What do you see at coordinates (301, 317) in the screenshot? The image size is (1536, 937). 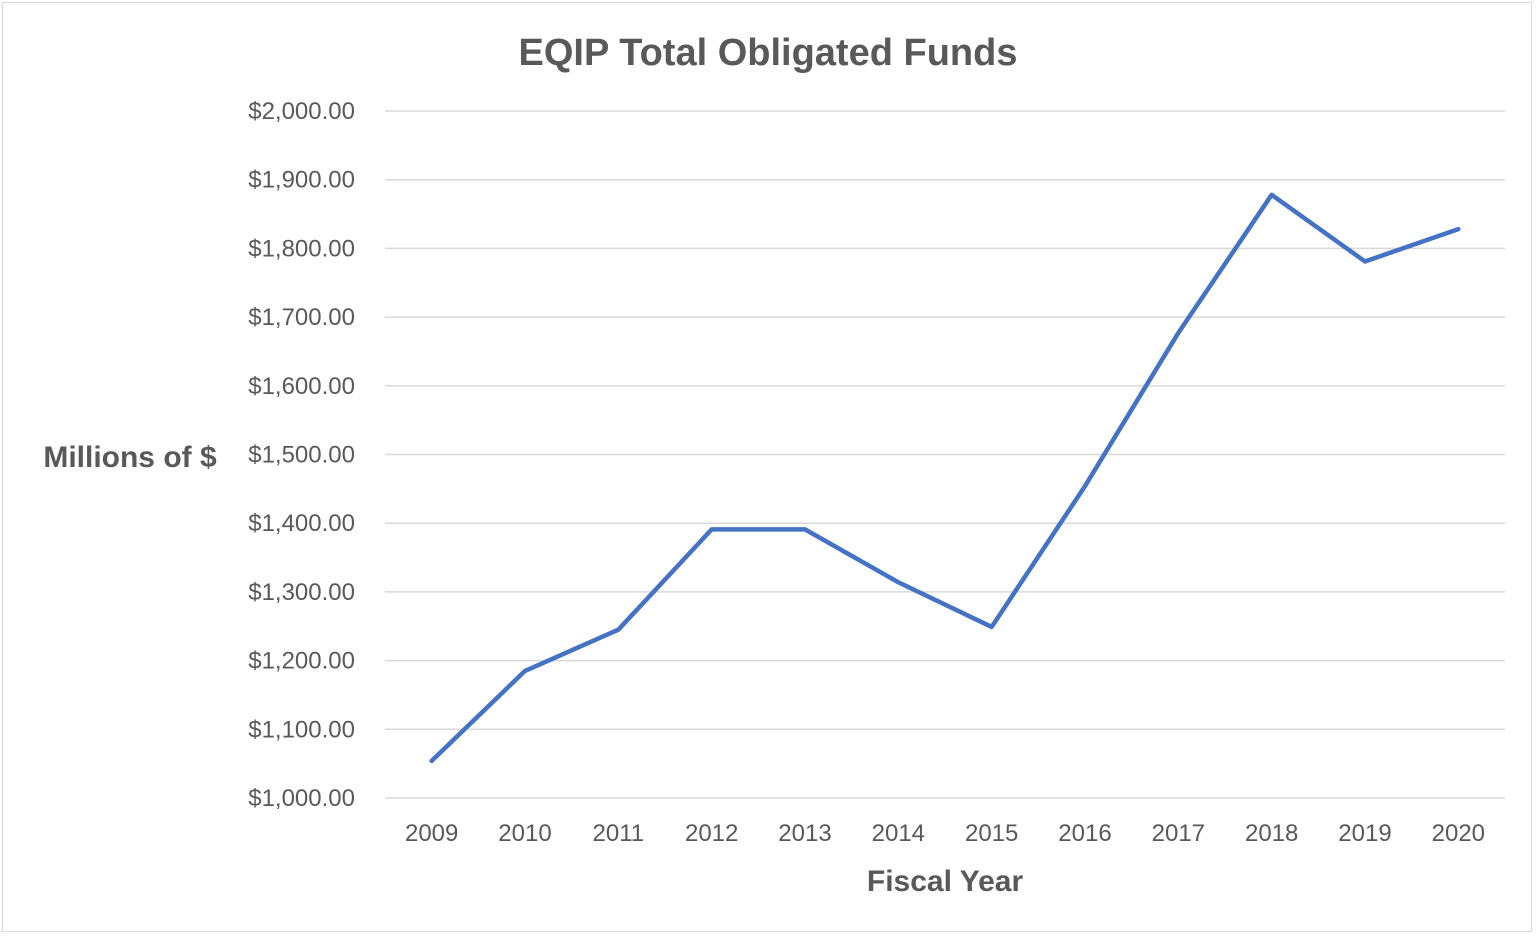 I see `y-tick-label: $1,700.00` at bounding box center [301, 317].